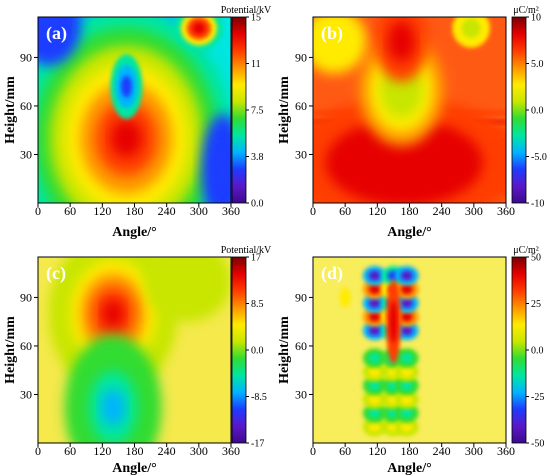 This screenshot has height=476, width=550. I want to click on colorbar-tick-label: 17, so click(256, 258).